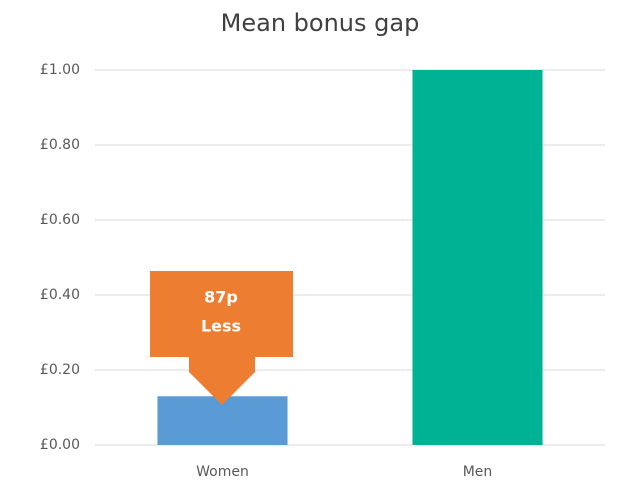  I want to click on y-tick-label: £1.00, so click(60, 70).